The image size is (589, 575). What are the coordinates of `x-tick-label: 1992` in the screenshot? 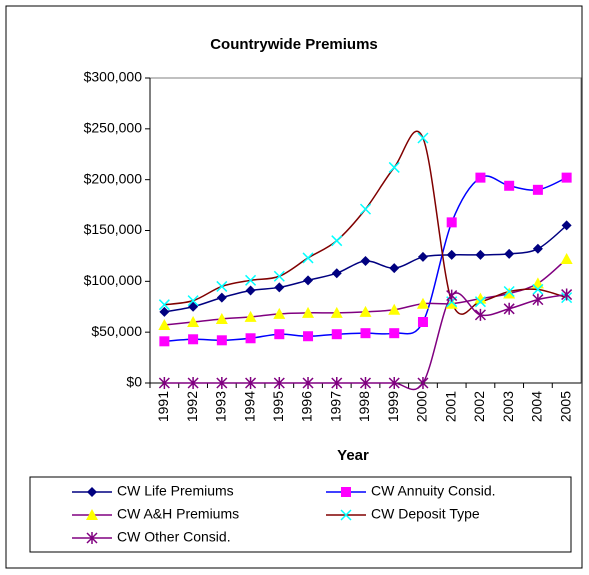 It's located at (192, 406).